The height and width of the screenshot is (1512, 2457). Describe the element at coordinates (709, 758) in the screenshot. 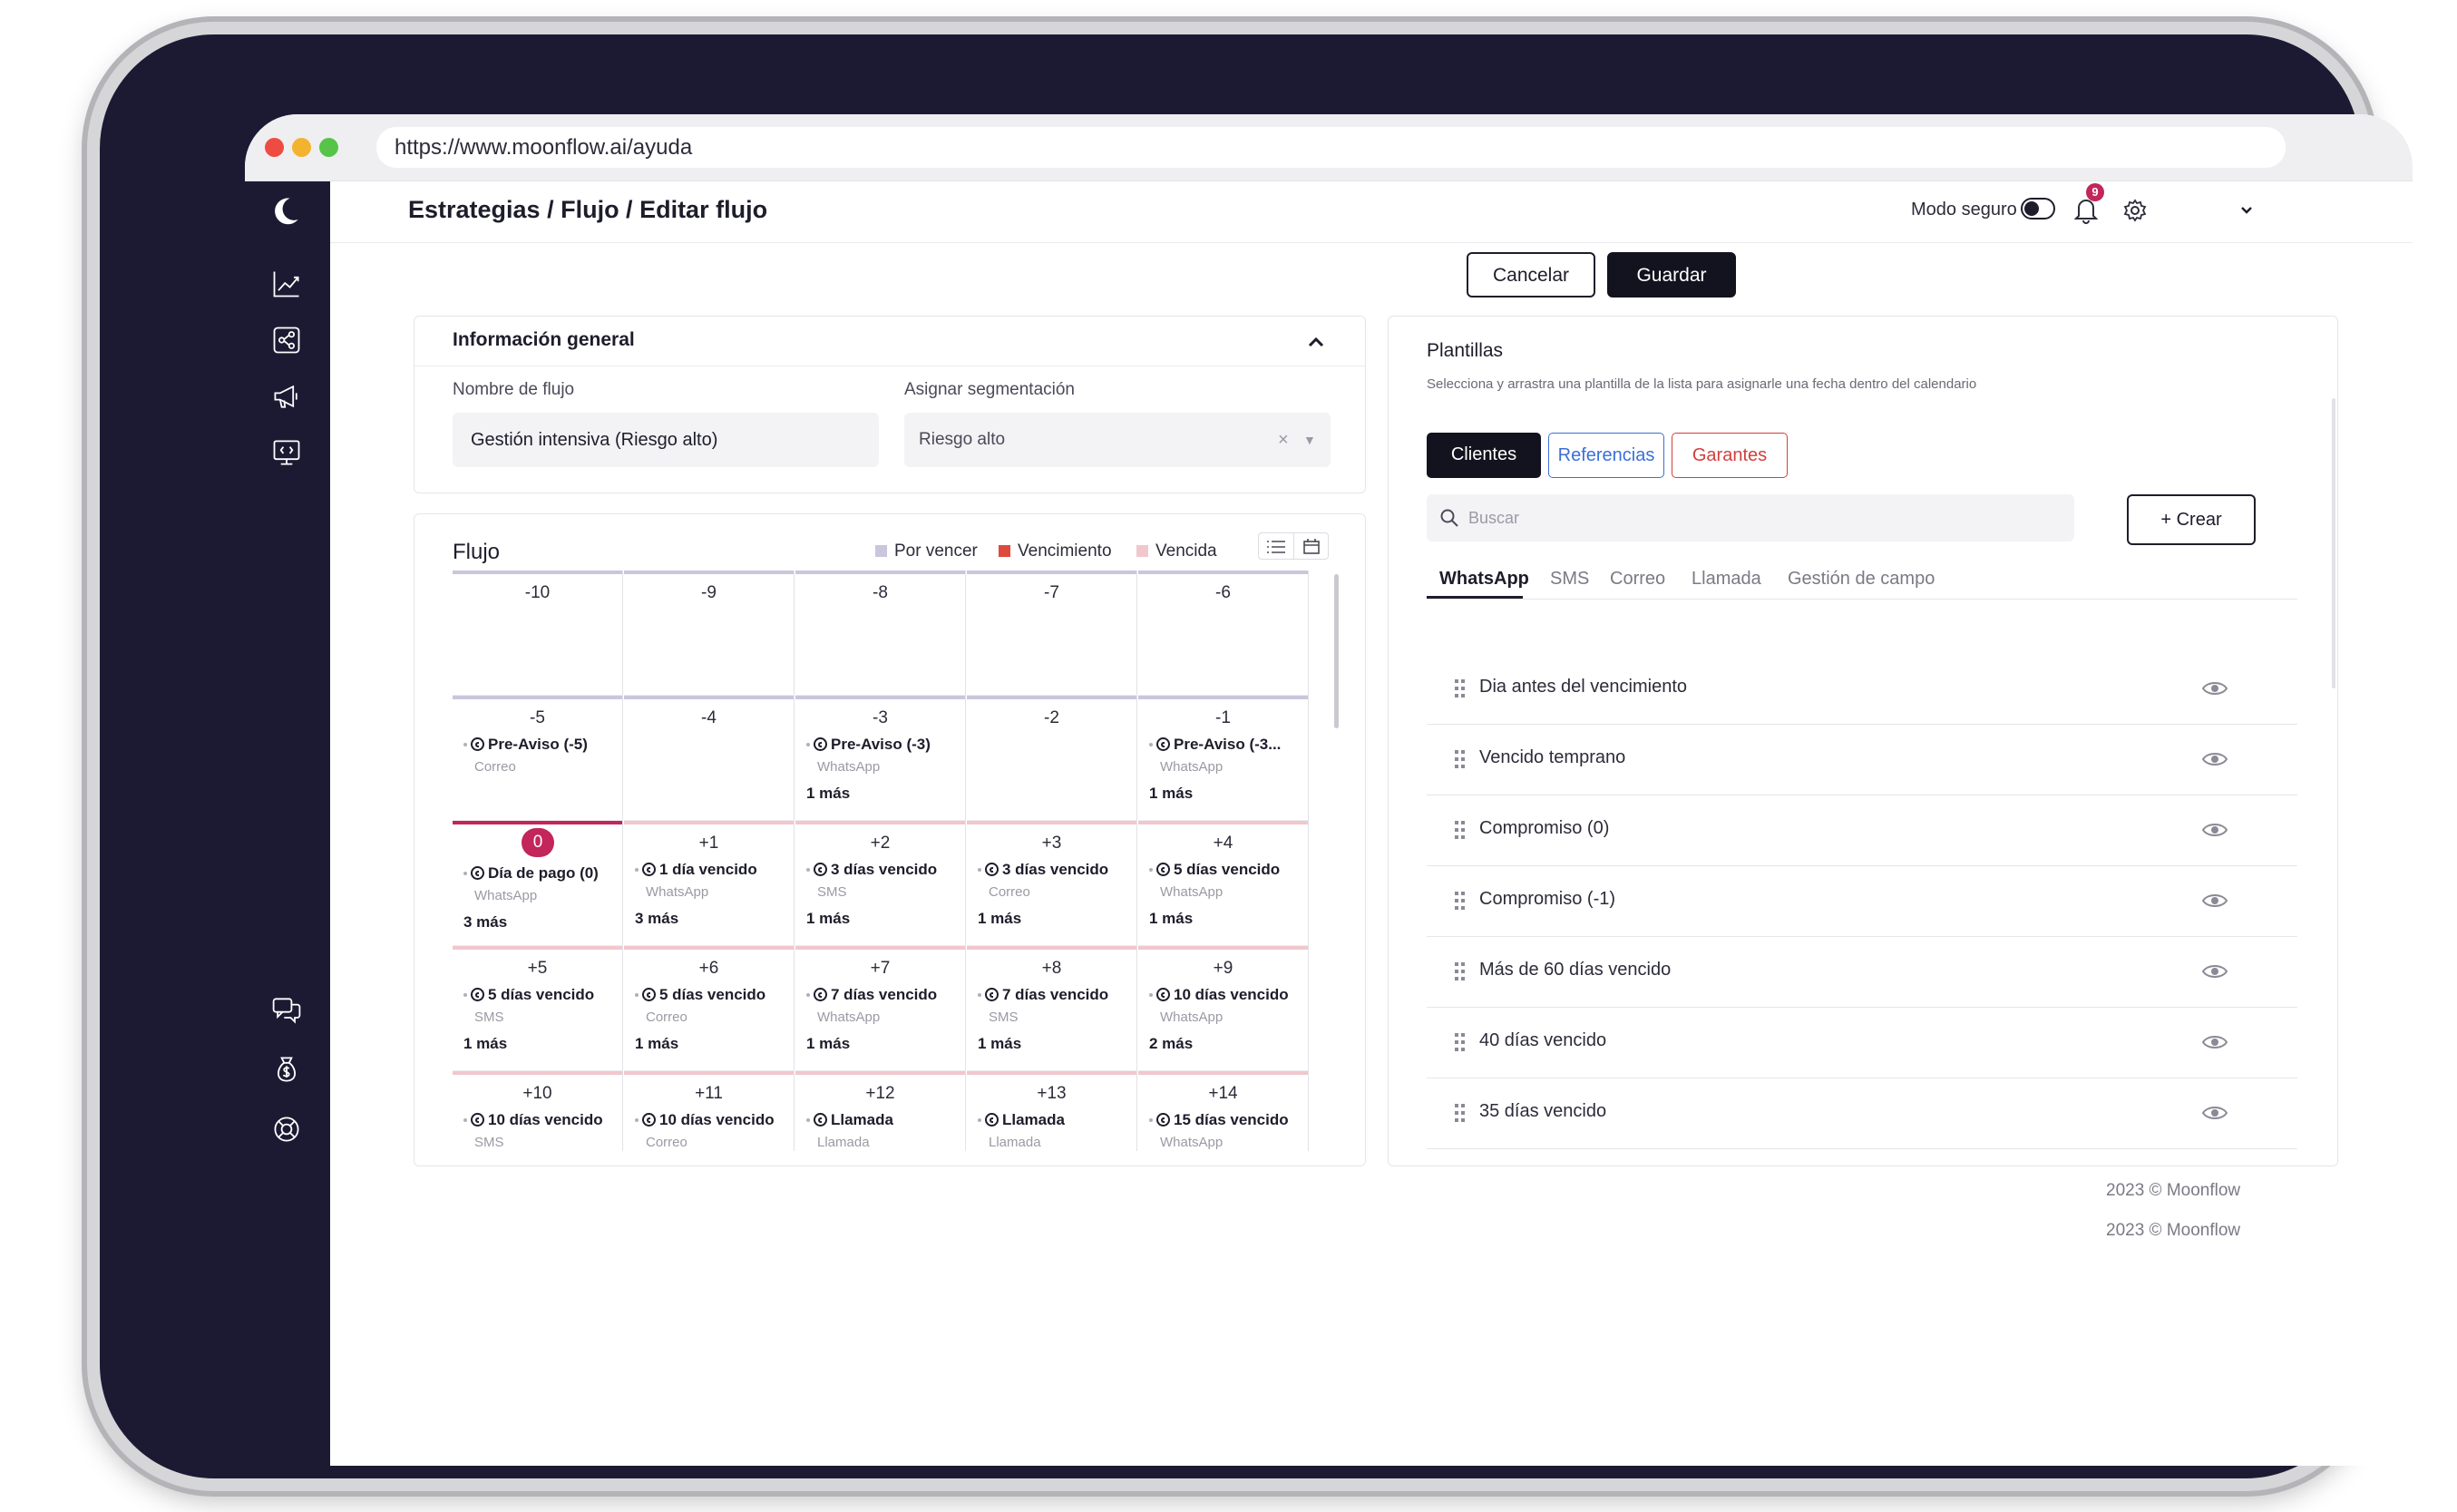

I see `calendar-day-cell: -4` at that location.